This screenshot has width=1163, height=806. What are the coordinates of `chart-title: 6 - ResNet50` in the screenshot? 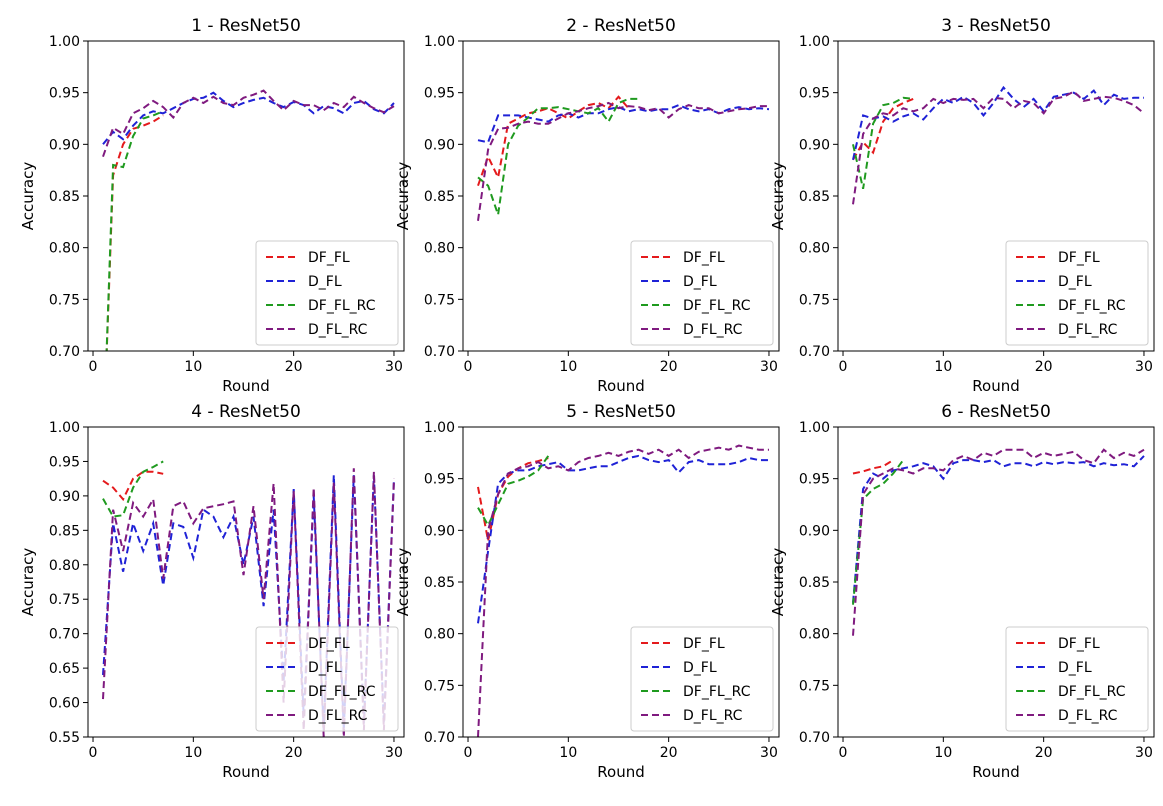 It's located at (996, 412).